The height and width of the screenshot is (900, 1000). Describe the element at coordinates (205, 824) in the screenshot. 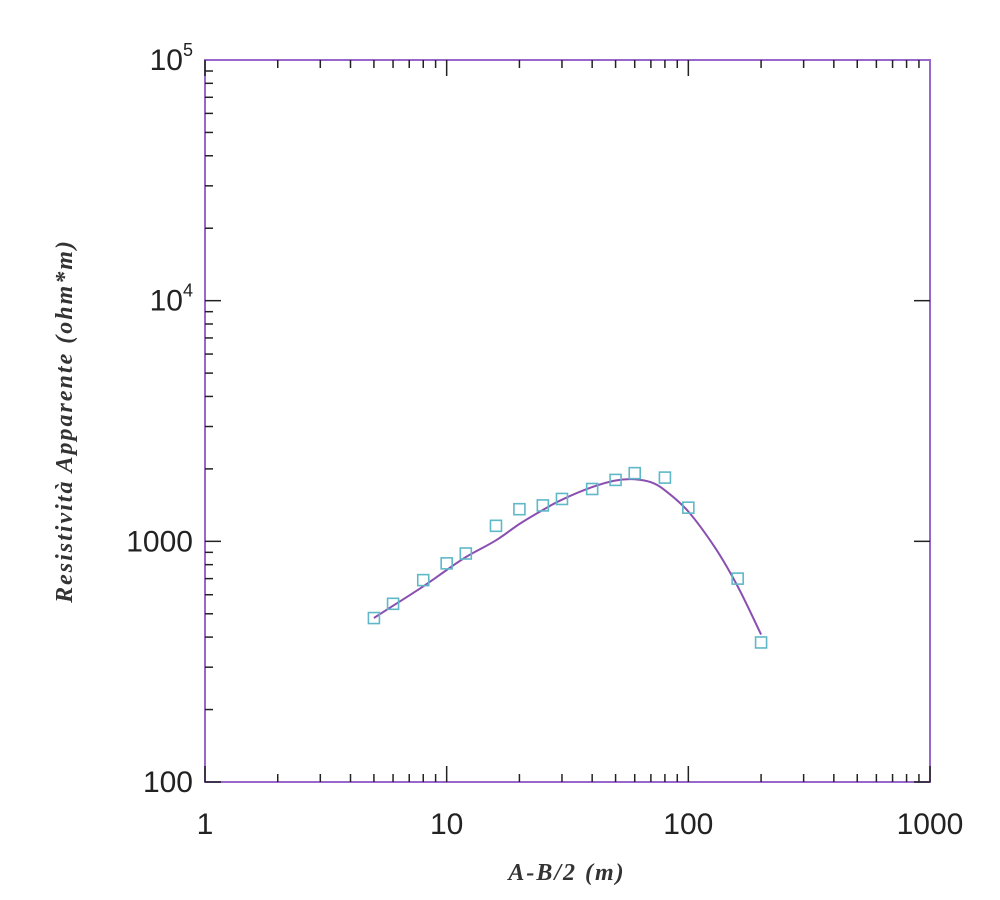

I see `x-tick-label: 1` at that location.